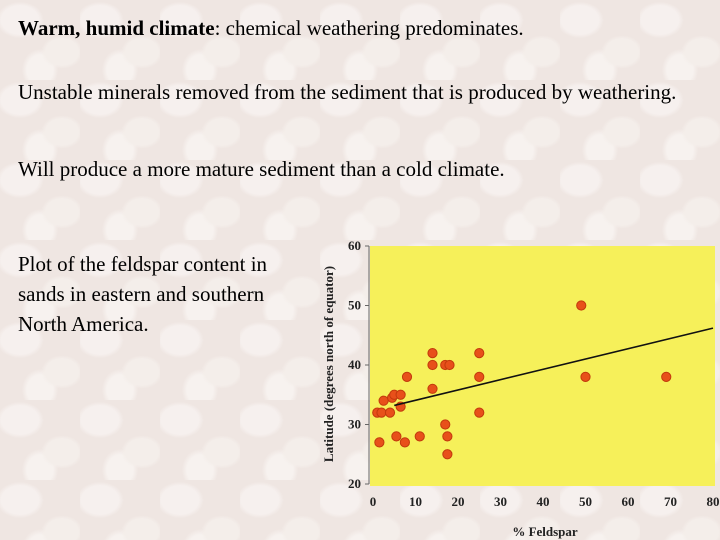 Image resolution: width=720 pixels, height=540 pixels. I want to click on y-tick-label: 20, so click(354, 483).